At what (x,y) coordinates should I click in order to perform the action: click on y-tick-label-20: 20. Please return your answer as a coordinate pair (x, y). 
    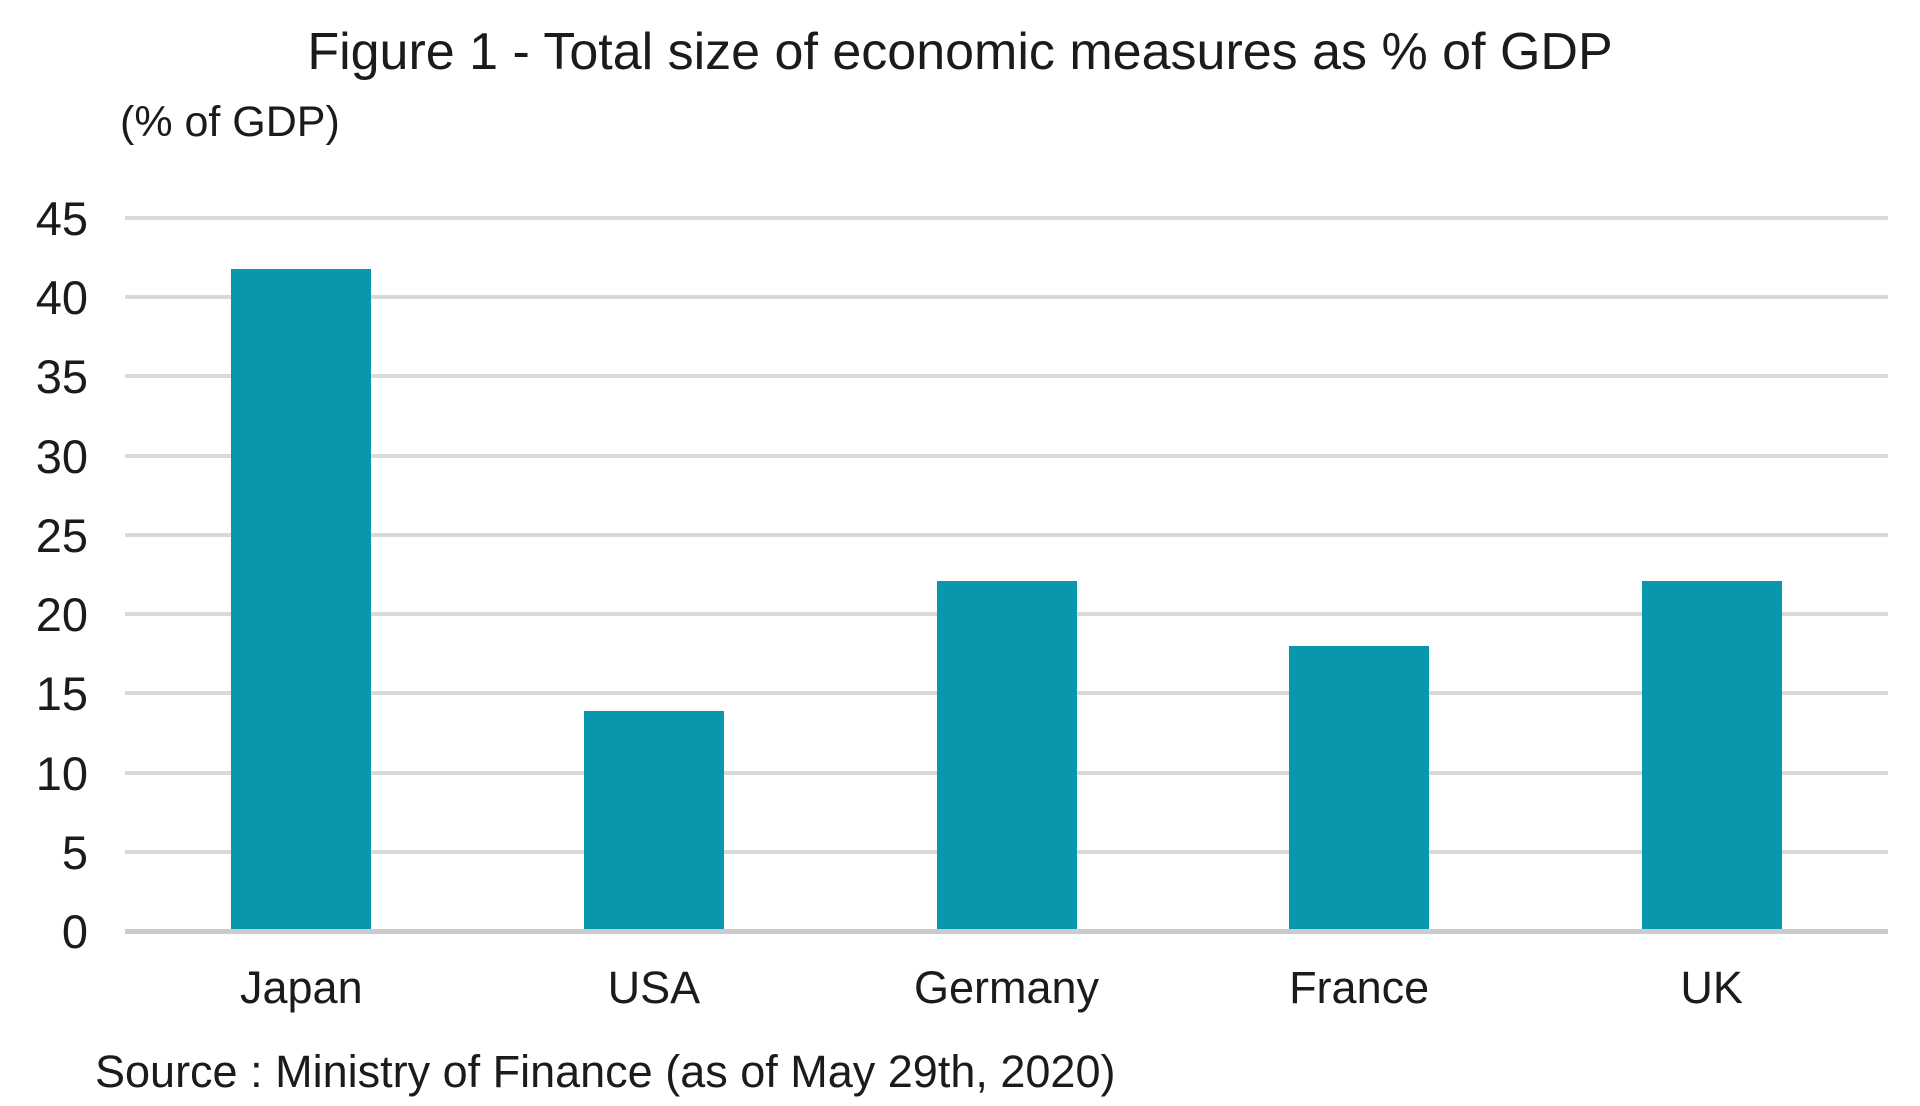
    Looking at the image, I should click on (61, 615).